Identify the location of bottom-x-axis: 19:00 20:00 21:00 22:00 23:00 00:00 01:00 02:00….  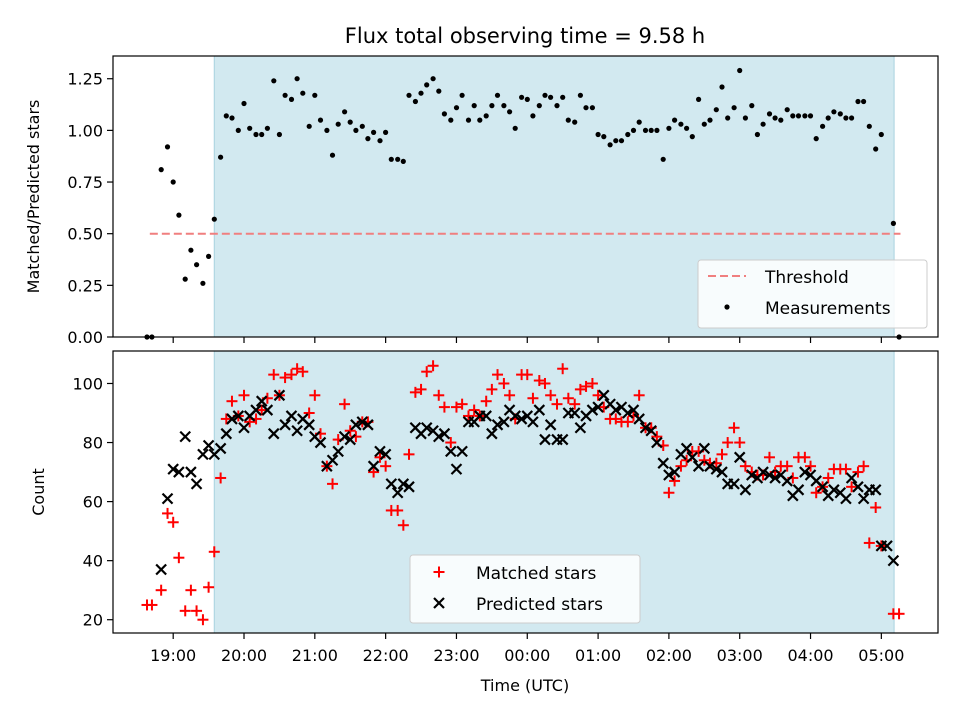
(527, 649).